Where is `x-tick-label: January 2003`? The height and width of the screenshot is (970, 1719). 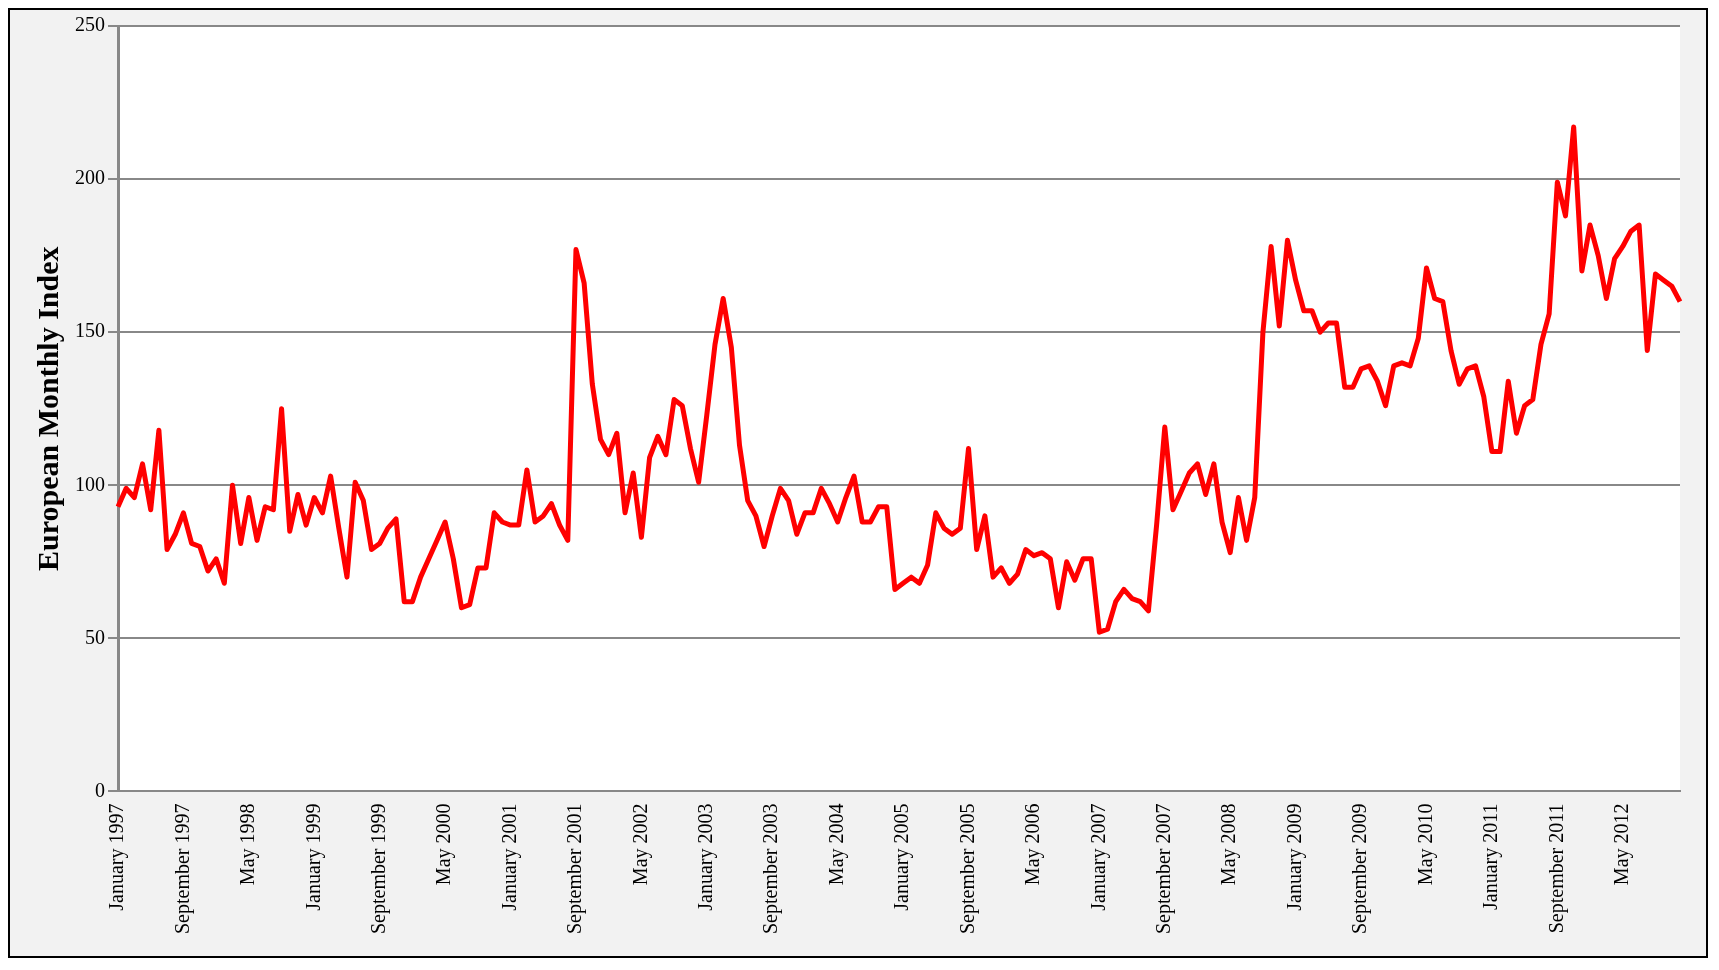 x-tick-label: January 2003 is located at coordinates (706, 857).